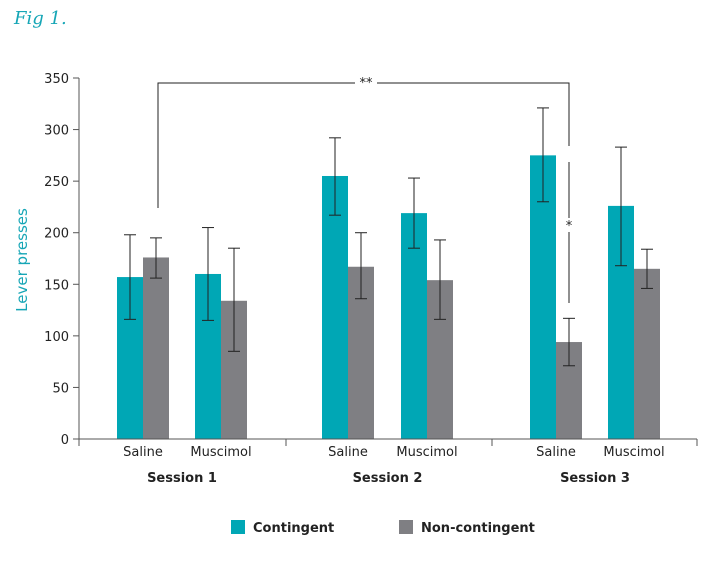 The height and width of the screenshot is (582, 727). What do you see at coordinates (65, 440) in the screenshot?
I see `y-tick-label: 0` at bounding box center [65, 440].